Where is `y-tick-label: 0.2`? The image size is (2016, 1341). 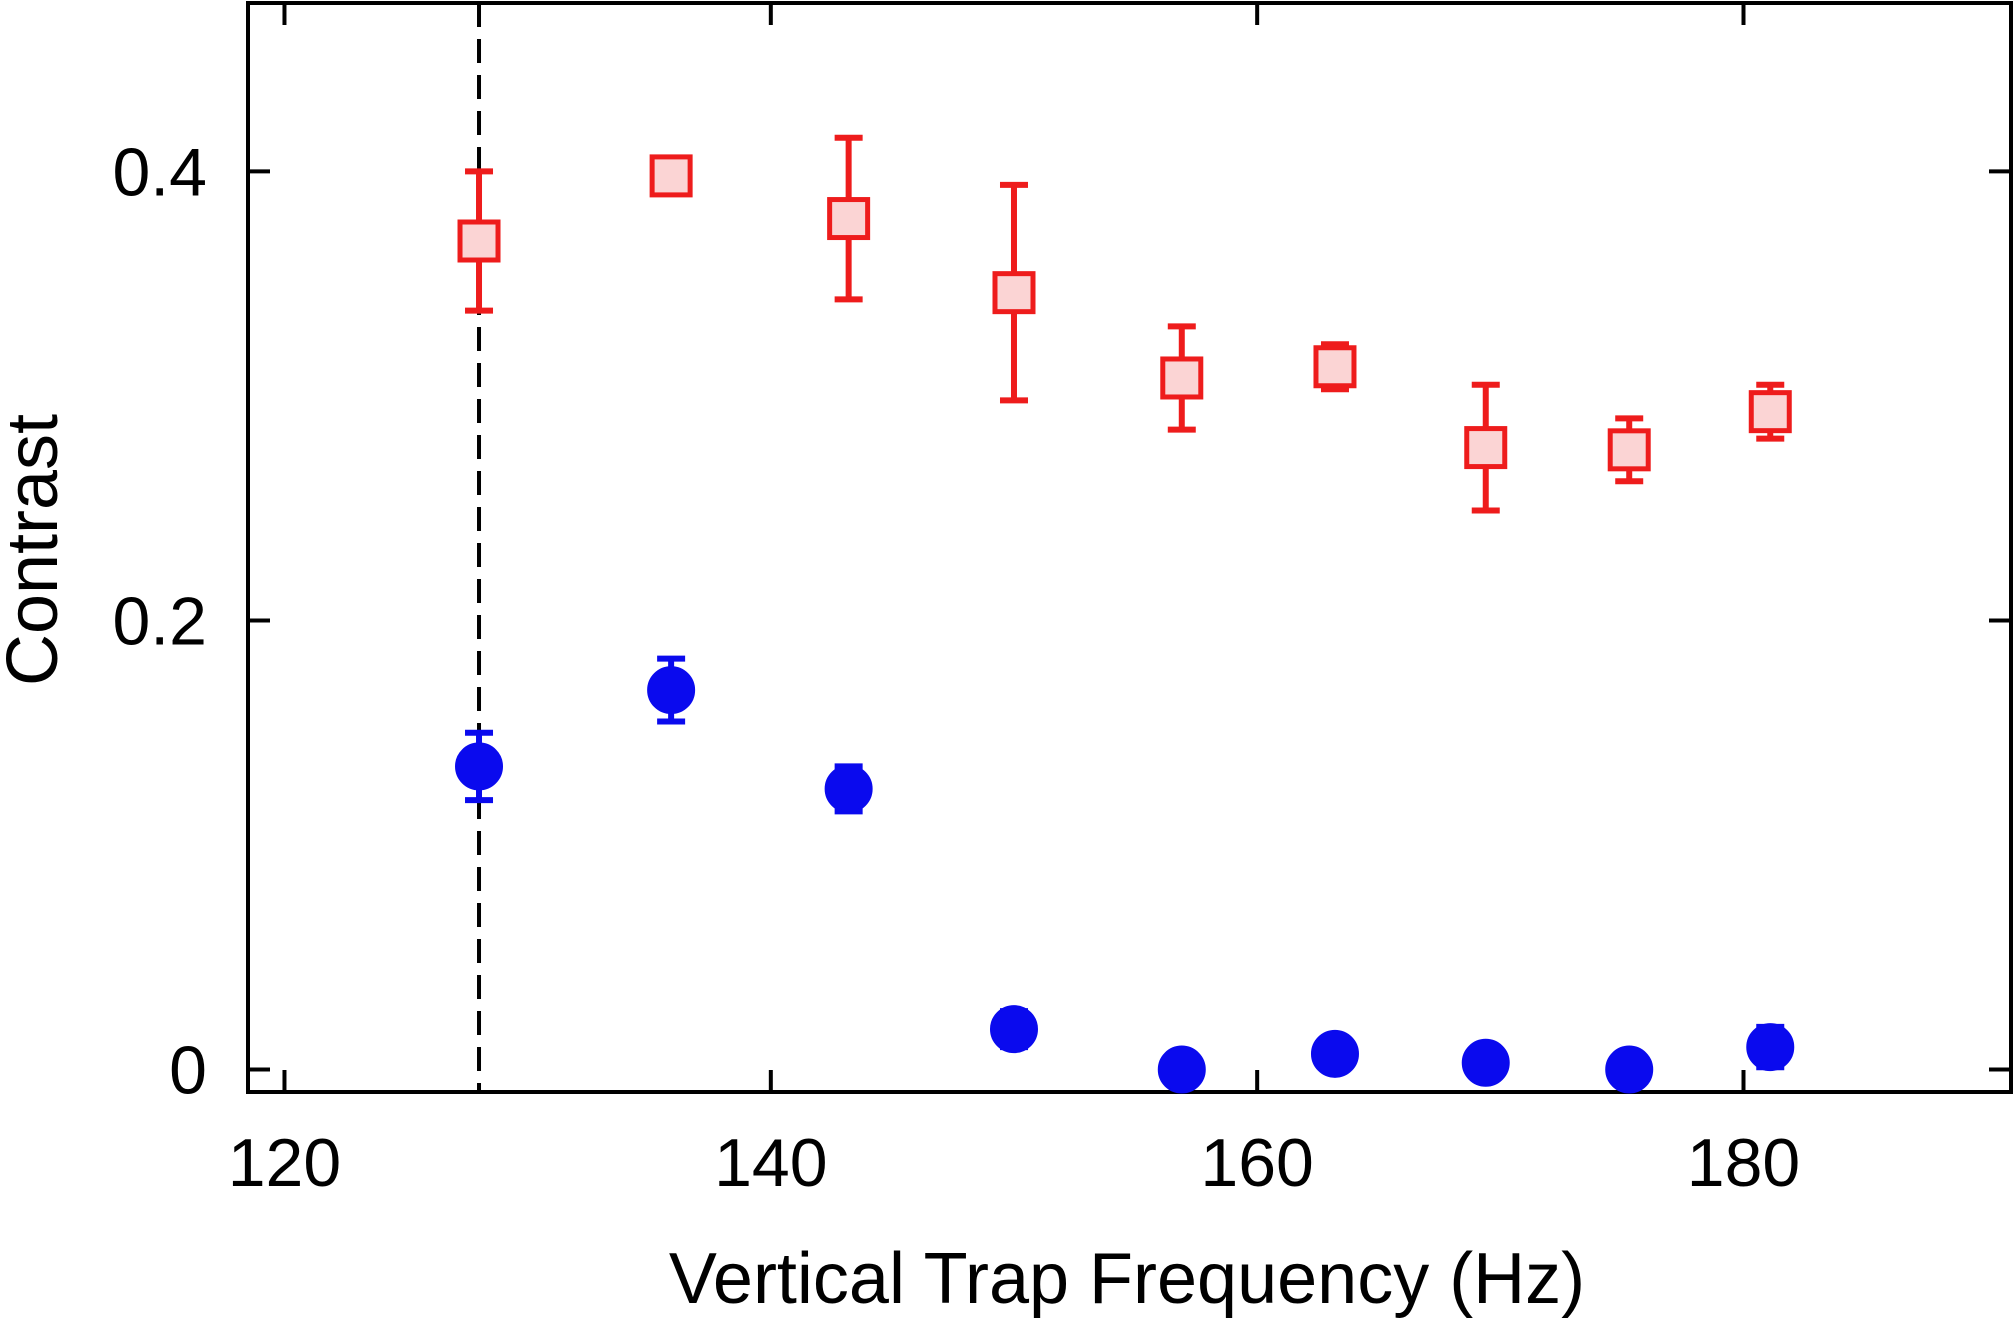 y-tick-label: 0.2 is located at coordinates (159, 621).